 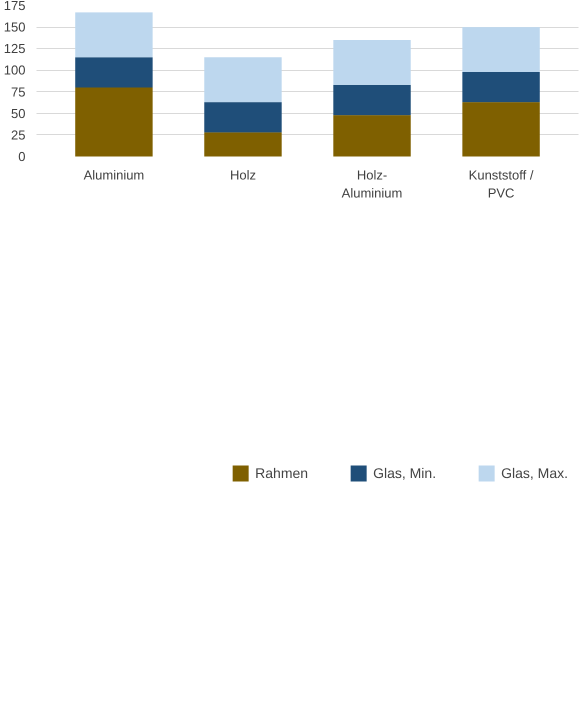 I want to click on x-tick-label: Aluminium, so click(x=114, y=175).